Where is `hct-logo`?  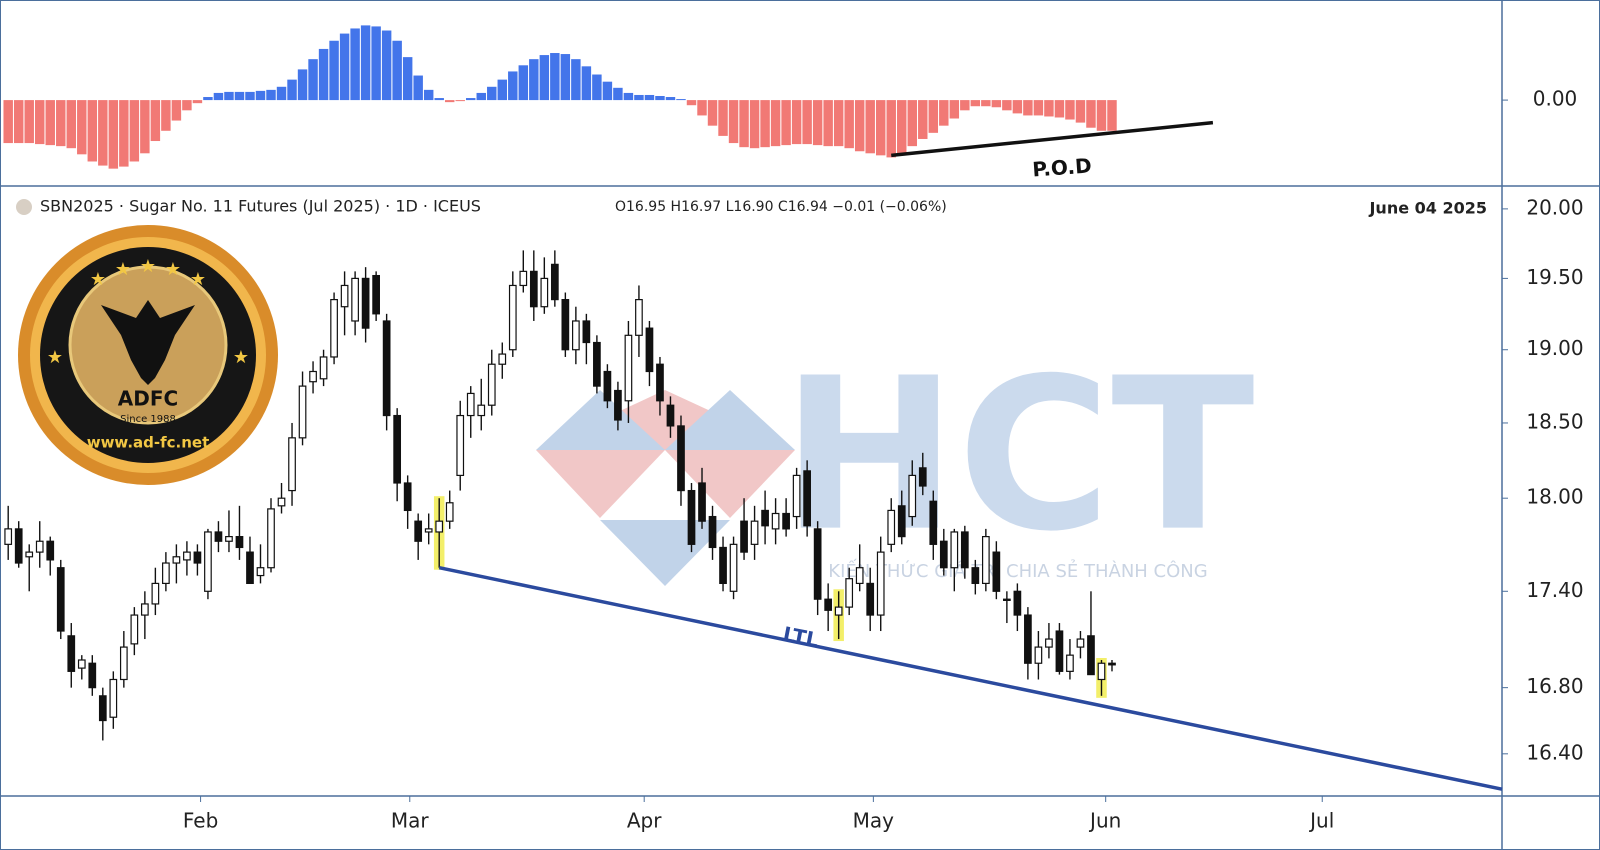
hct-logo is located at coordinates (665, 488).